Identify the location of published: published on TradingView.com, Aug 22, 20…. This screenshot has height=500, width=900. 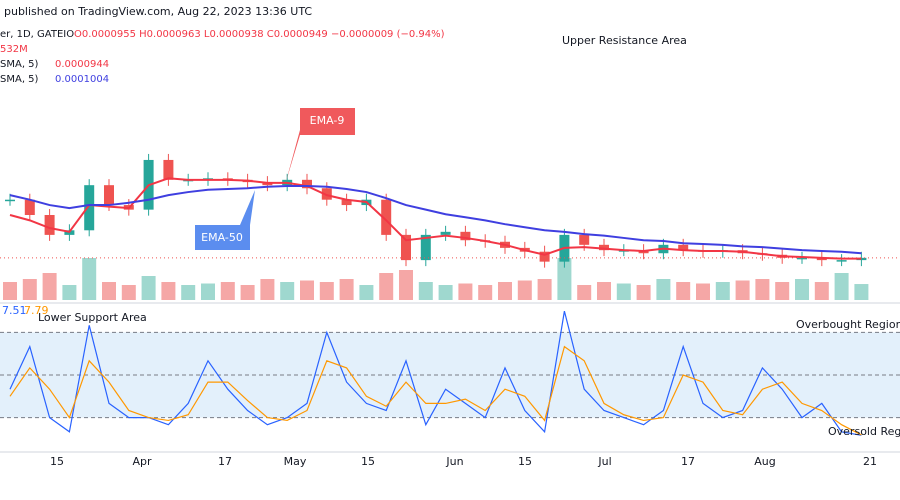
(158, 11).